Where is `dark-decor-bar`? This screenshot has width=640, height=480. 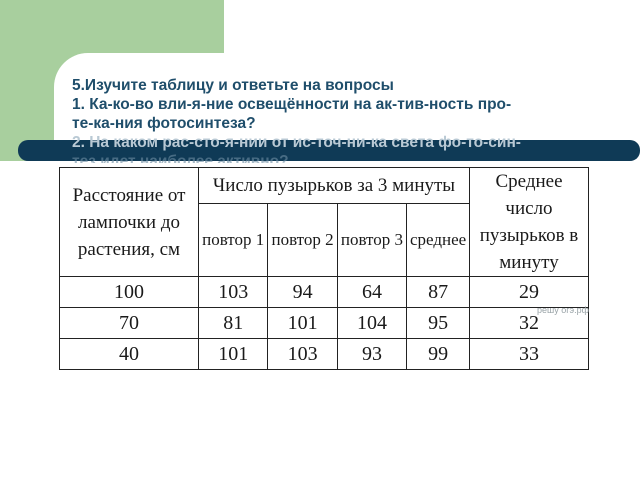 dark-decor-bar is located at coordinates (329, 150).